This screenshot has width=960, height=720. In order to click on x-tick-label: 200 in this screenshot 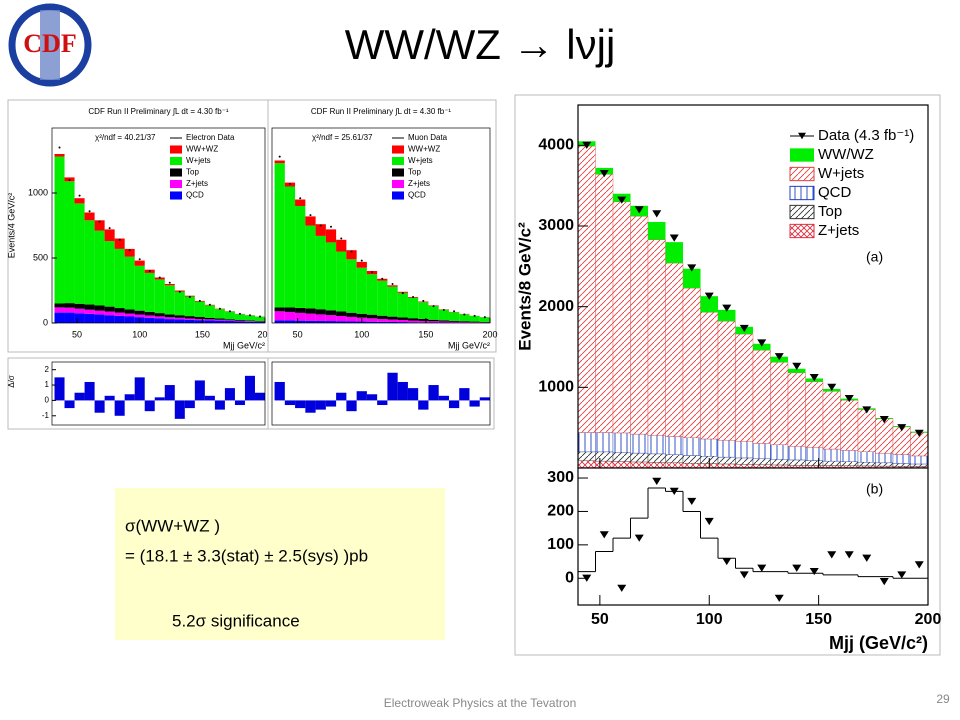, I will do `click(489, 334)`.